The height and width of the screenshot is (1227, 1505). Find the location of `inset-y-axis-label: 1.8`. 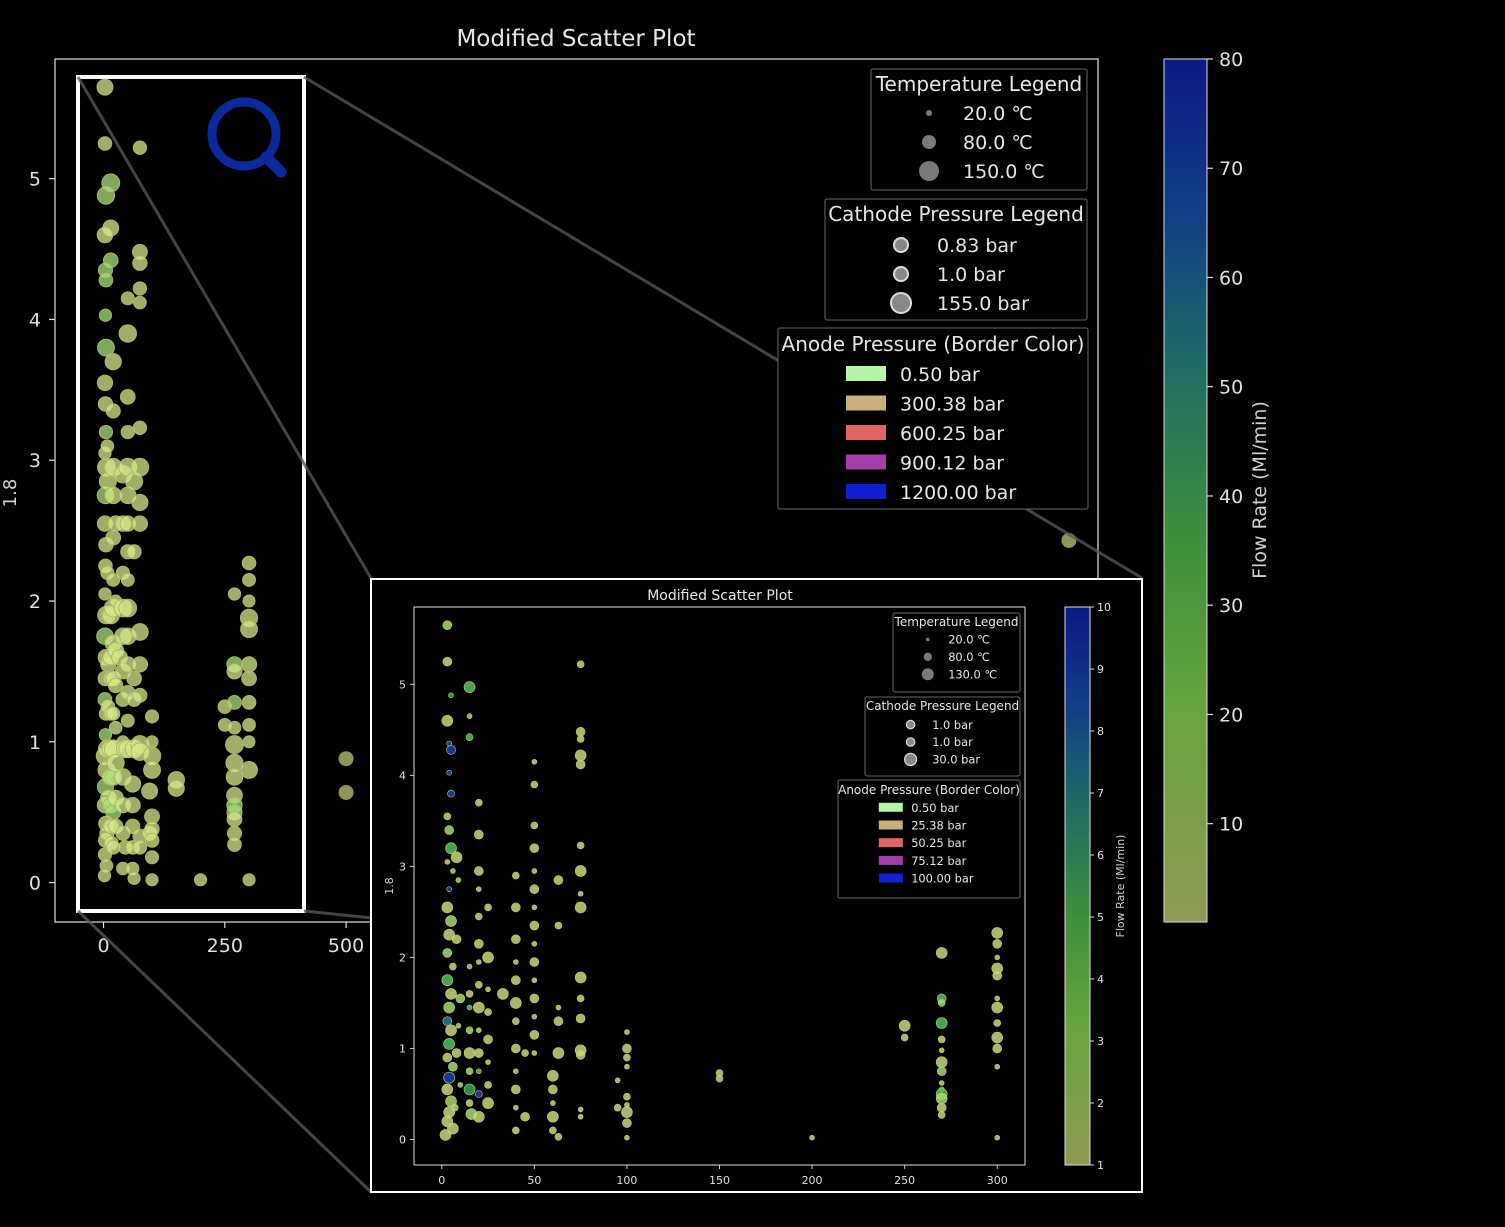

inset-y-axis-label: 1.8 is located at coordinates (389, 886).